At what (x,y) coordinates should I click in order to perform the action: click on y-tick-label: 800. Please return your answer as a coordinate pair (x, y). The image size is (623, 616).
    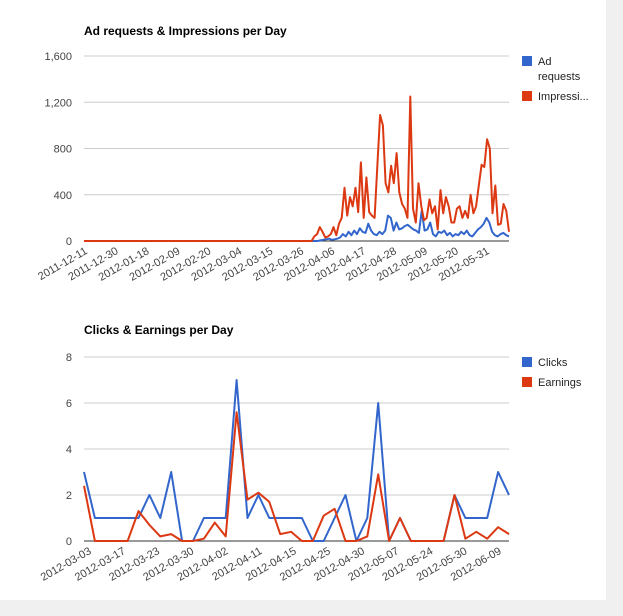
    Looking at the image, I should click on (63, 150).